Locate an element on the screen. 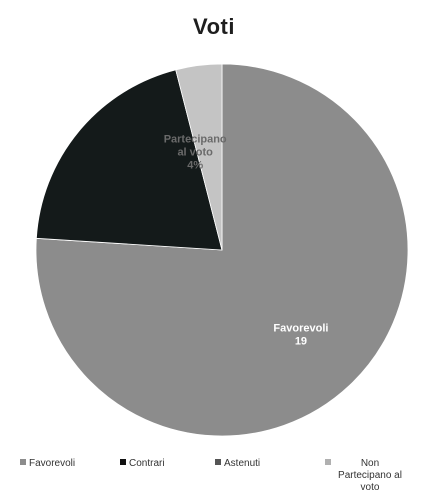 The height and width of the screenshot is (497, 428). legend-label-favorevoli: Favorevoli is located at coordinates (52, 463).